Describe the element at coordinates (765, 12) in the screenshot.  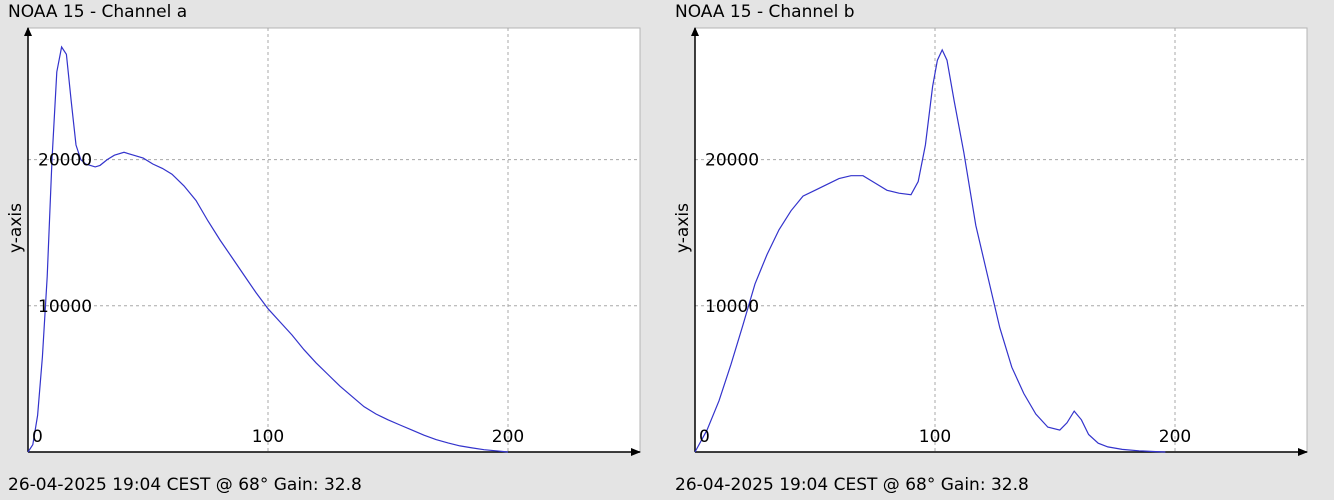
I see `chart-title: NOAA 15 - Channel b` at that location.